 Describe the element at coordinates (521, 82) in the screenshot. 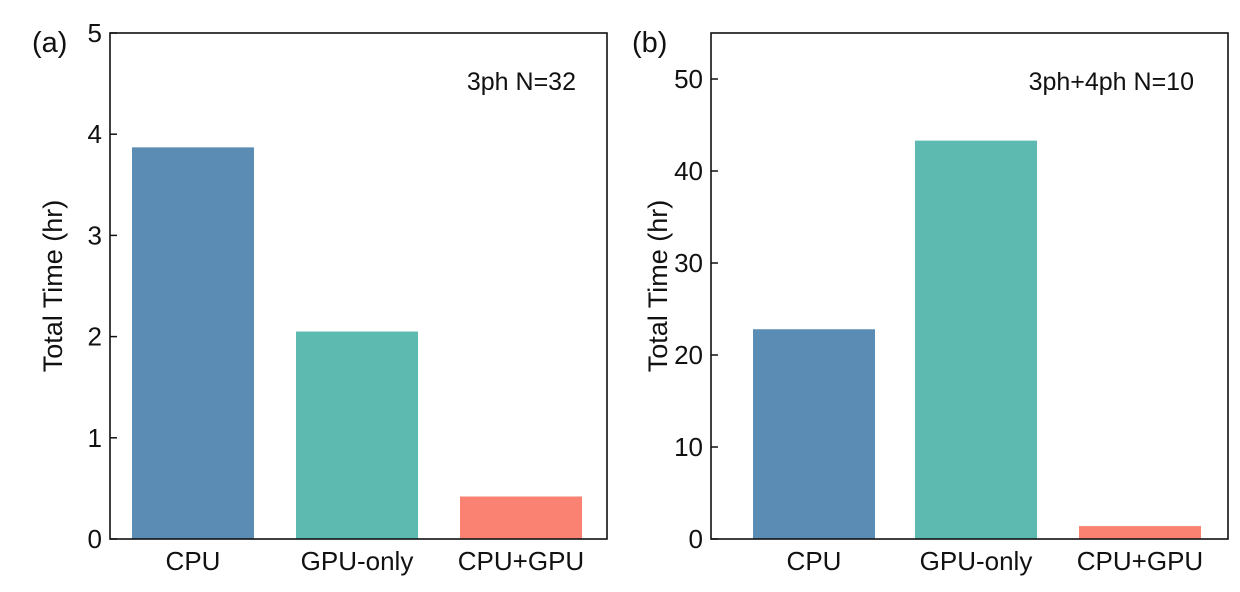

I see `panel-annotation: 3ph N=32` at that location.